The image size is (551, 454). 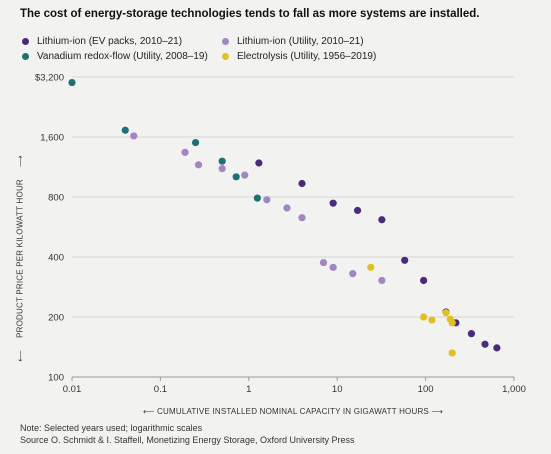 I want to click on y-tick-label: 1,600, so click(x=52, y=138).